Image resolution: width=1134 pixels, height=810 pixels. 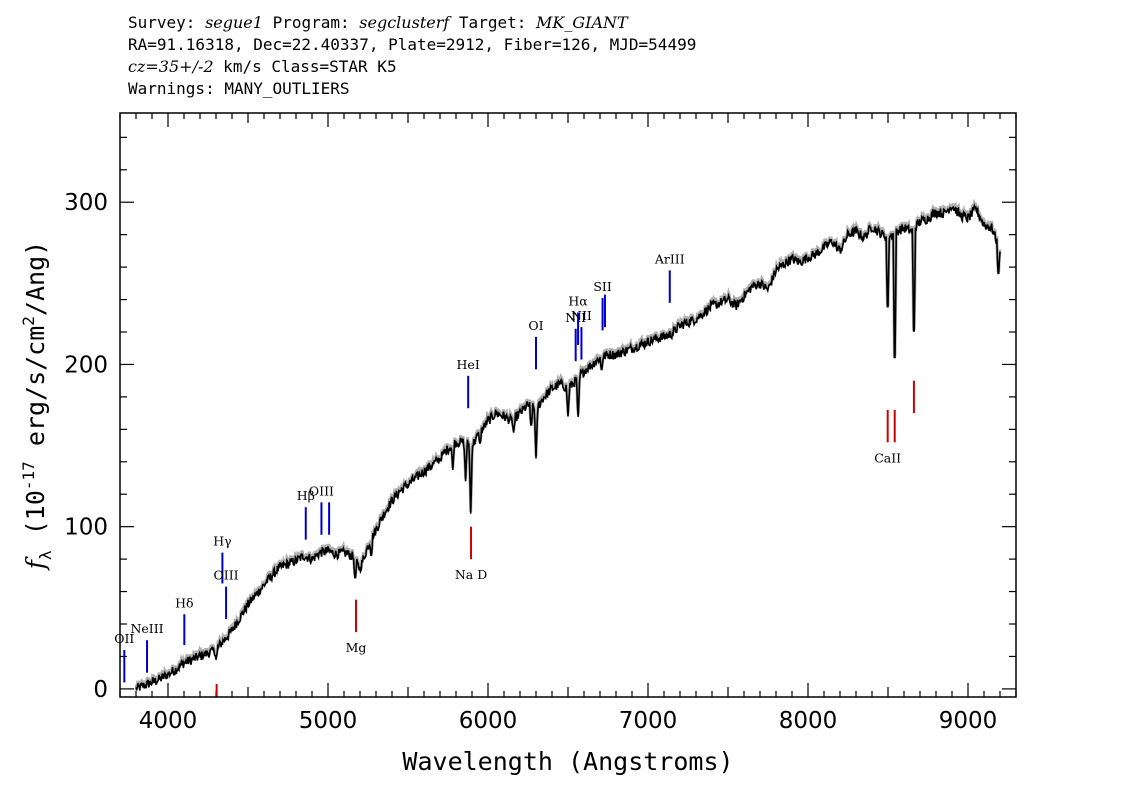 I want to click on survey-value: segue1, so click(x=234, y=22).